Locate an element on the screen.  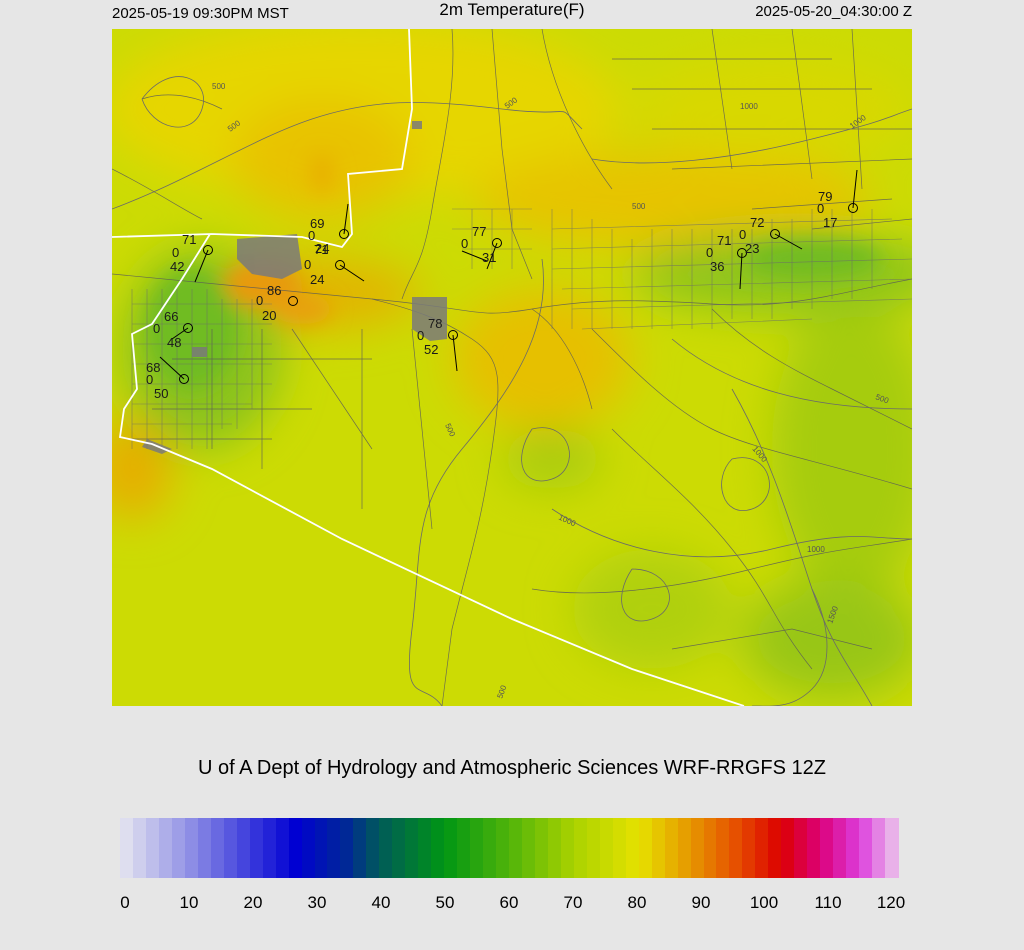
valid-utc-time: 2025-05-20_04:30:00 Z is located at coordinates (833, 11).